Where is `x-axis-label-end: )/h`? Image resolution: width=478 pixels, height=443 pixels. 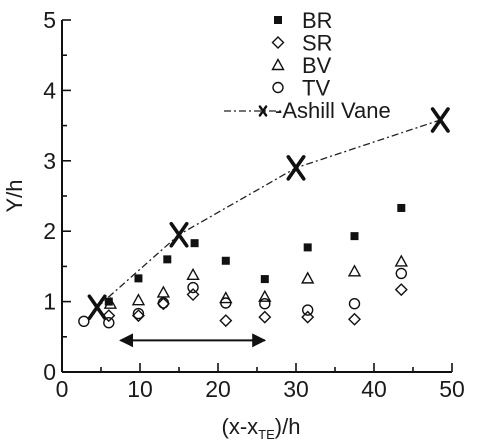
x-axis-label-end: )/h is located at coordinates (288, 426).